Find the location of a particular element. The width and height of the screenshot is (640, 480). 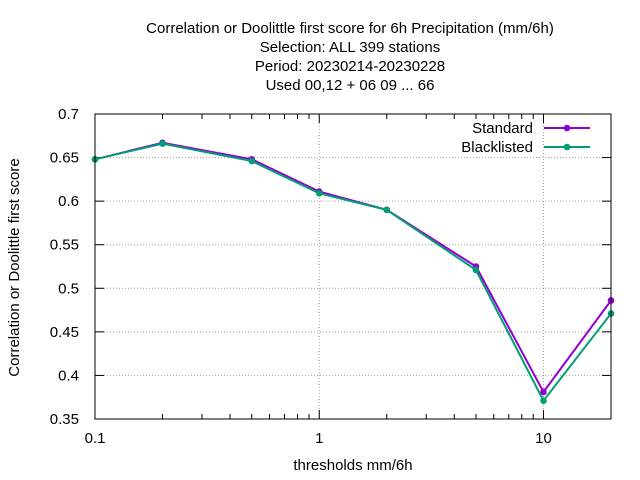

legend-item: Blacklisted is located at coordinates (525, 147).